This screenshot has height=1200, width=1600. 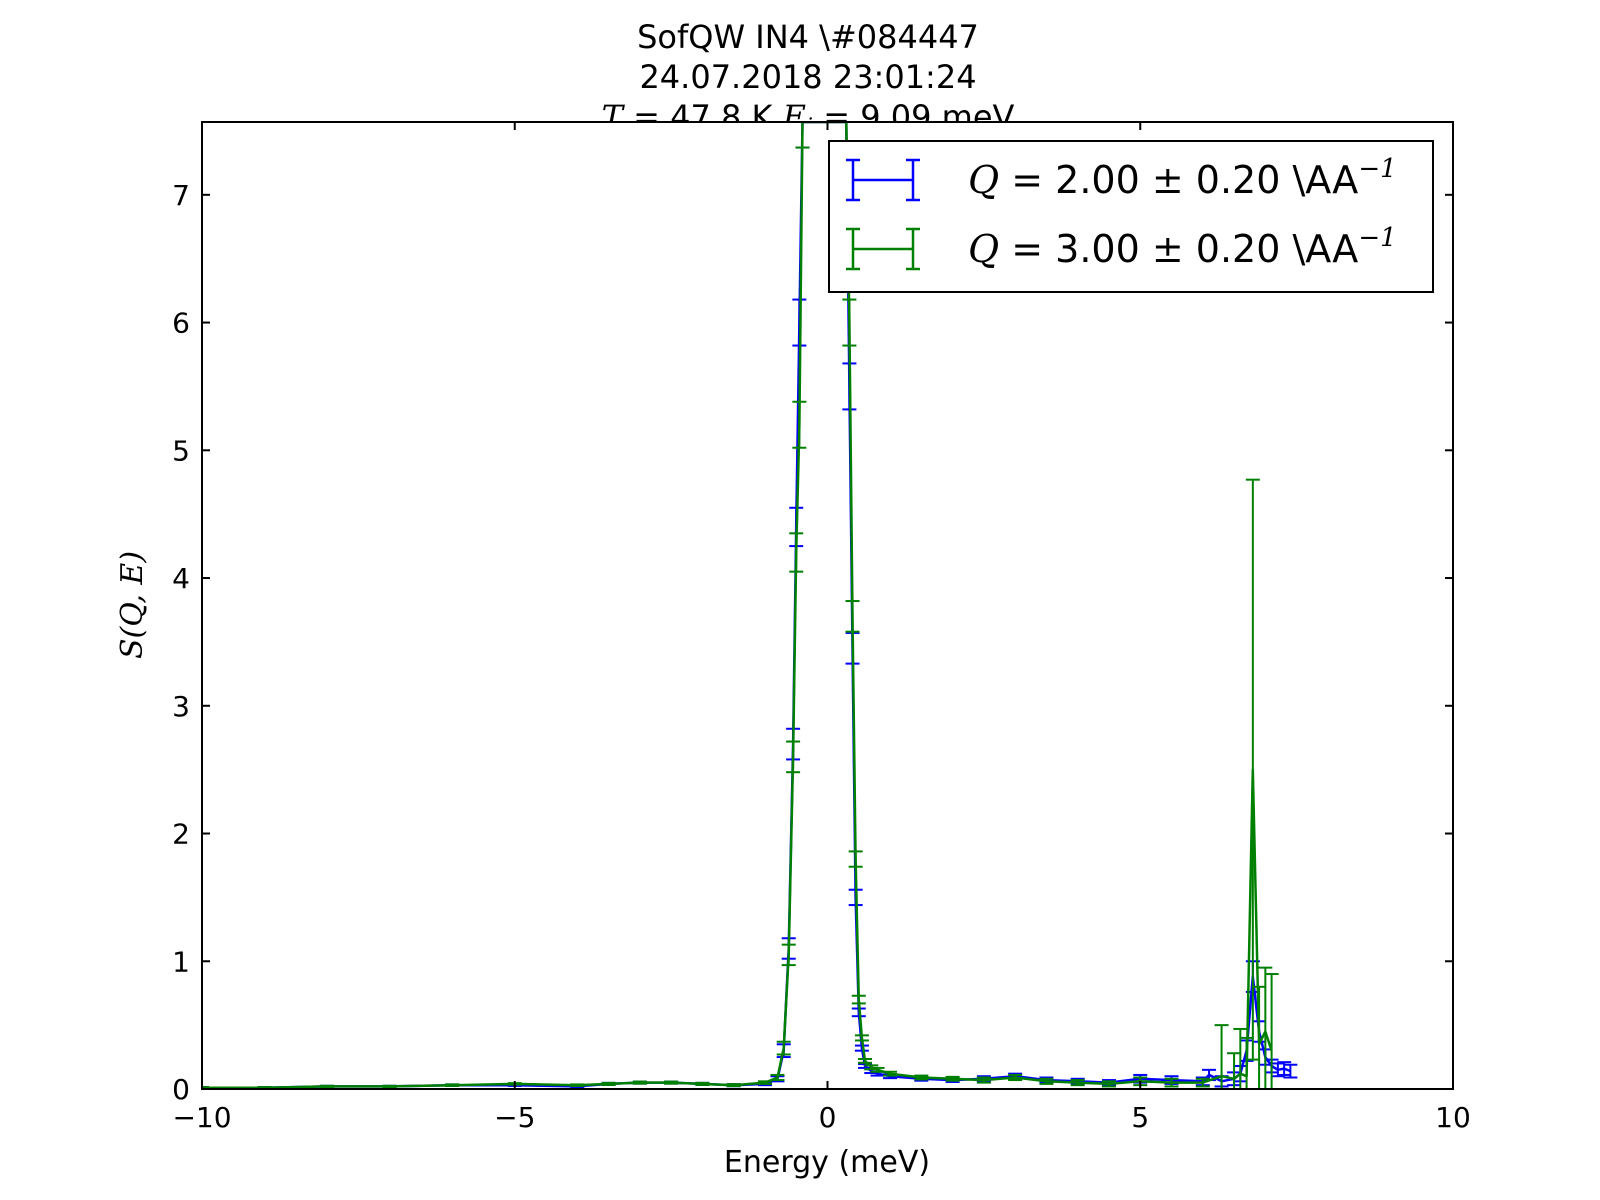 I want to click on legend-entry-1-eq: = 2.00, so click(x=1075, y=180).